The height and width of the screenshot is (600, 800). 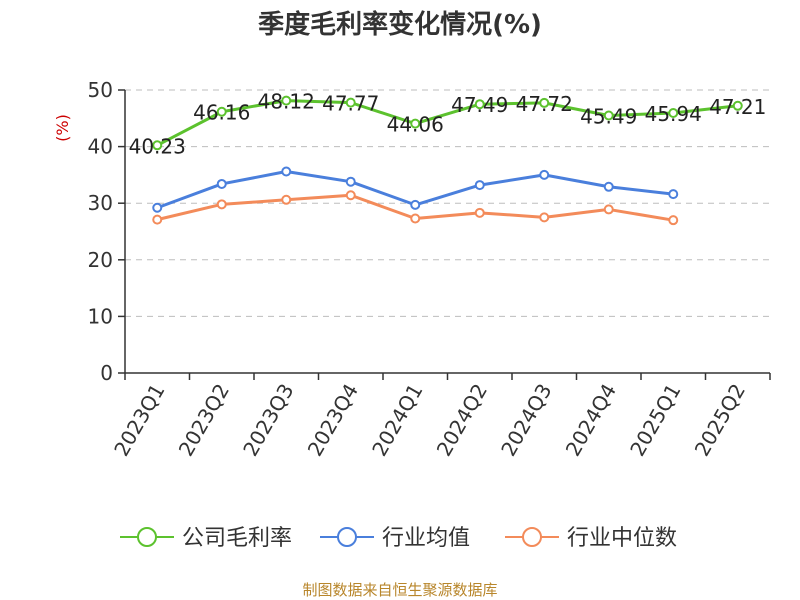 I want to click on y-tick-label: 50, so click(x=100, y=90).